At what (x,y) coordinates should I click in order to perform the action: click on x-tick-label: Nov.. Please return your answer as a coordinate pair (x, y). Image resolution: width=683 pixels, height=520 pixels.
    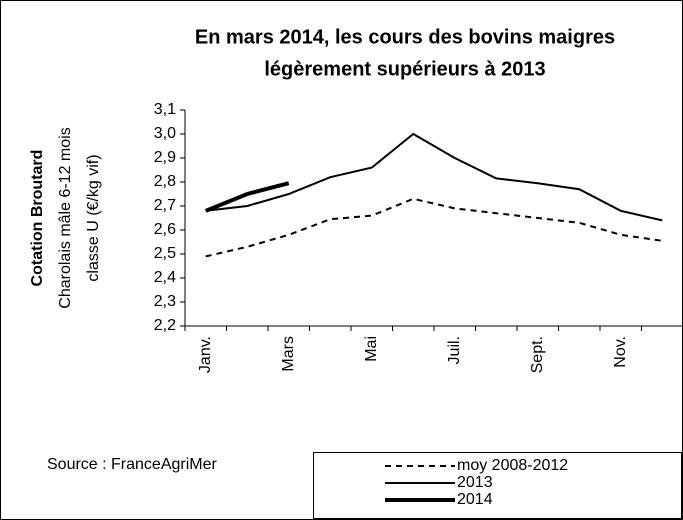
    Looking at the image, I should click on (620, 352).